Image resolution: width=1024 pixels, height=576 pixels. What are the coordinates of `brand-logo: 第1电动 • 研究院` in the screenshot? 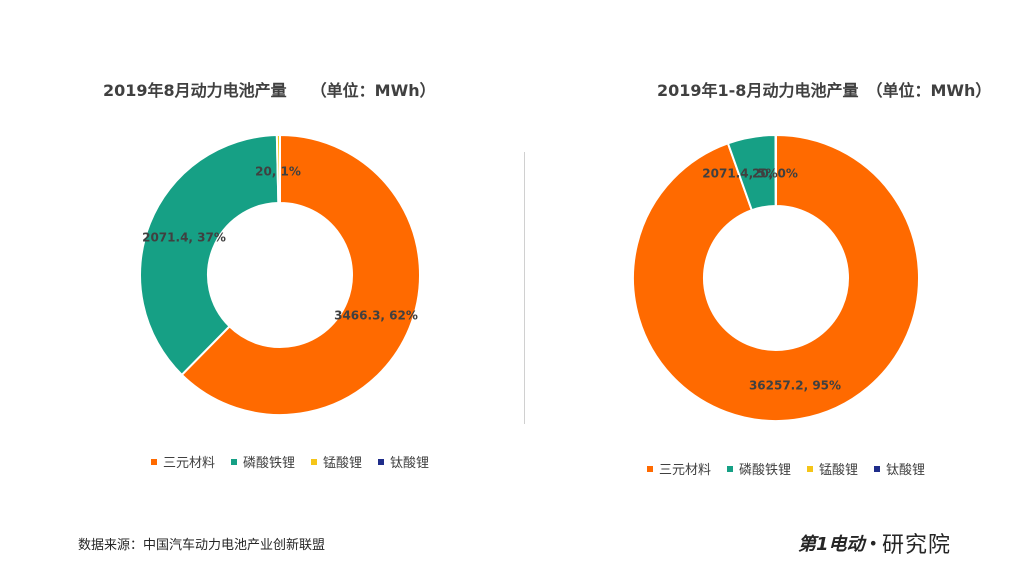 It's located at (874, 543).